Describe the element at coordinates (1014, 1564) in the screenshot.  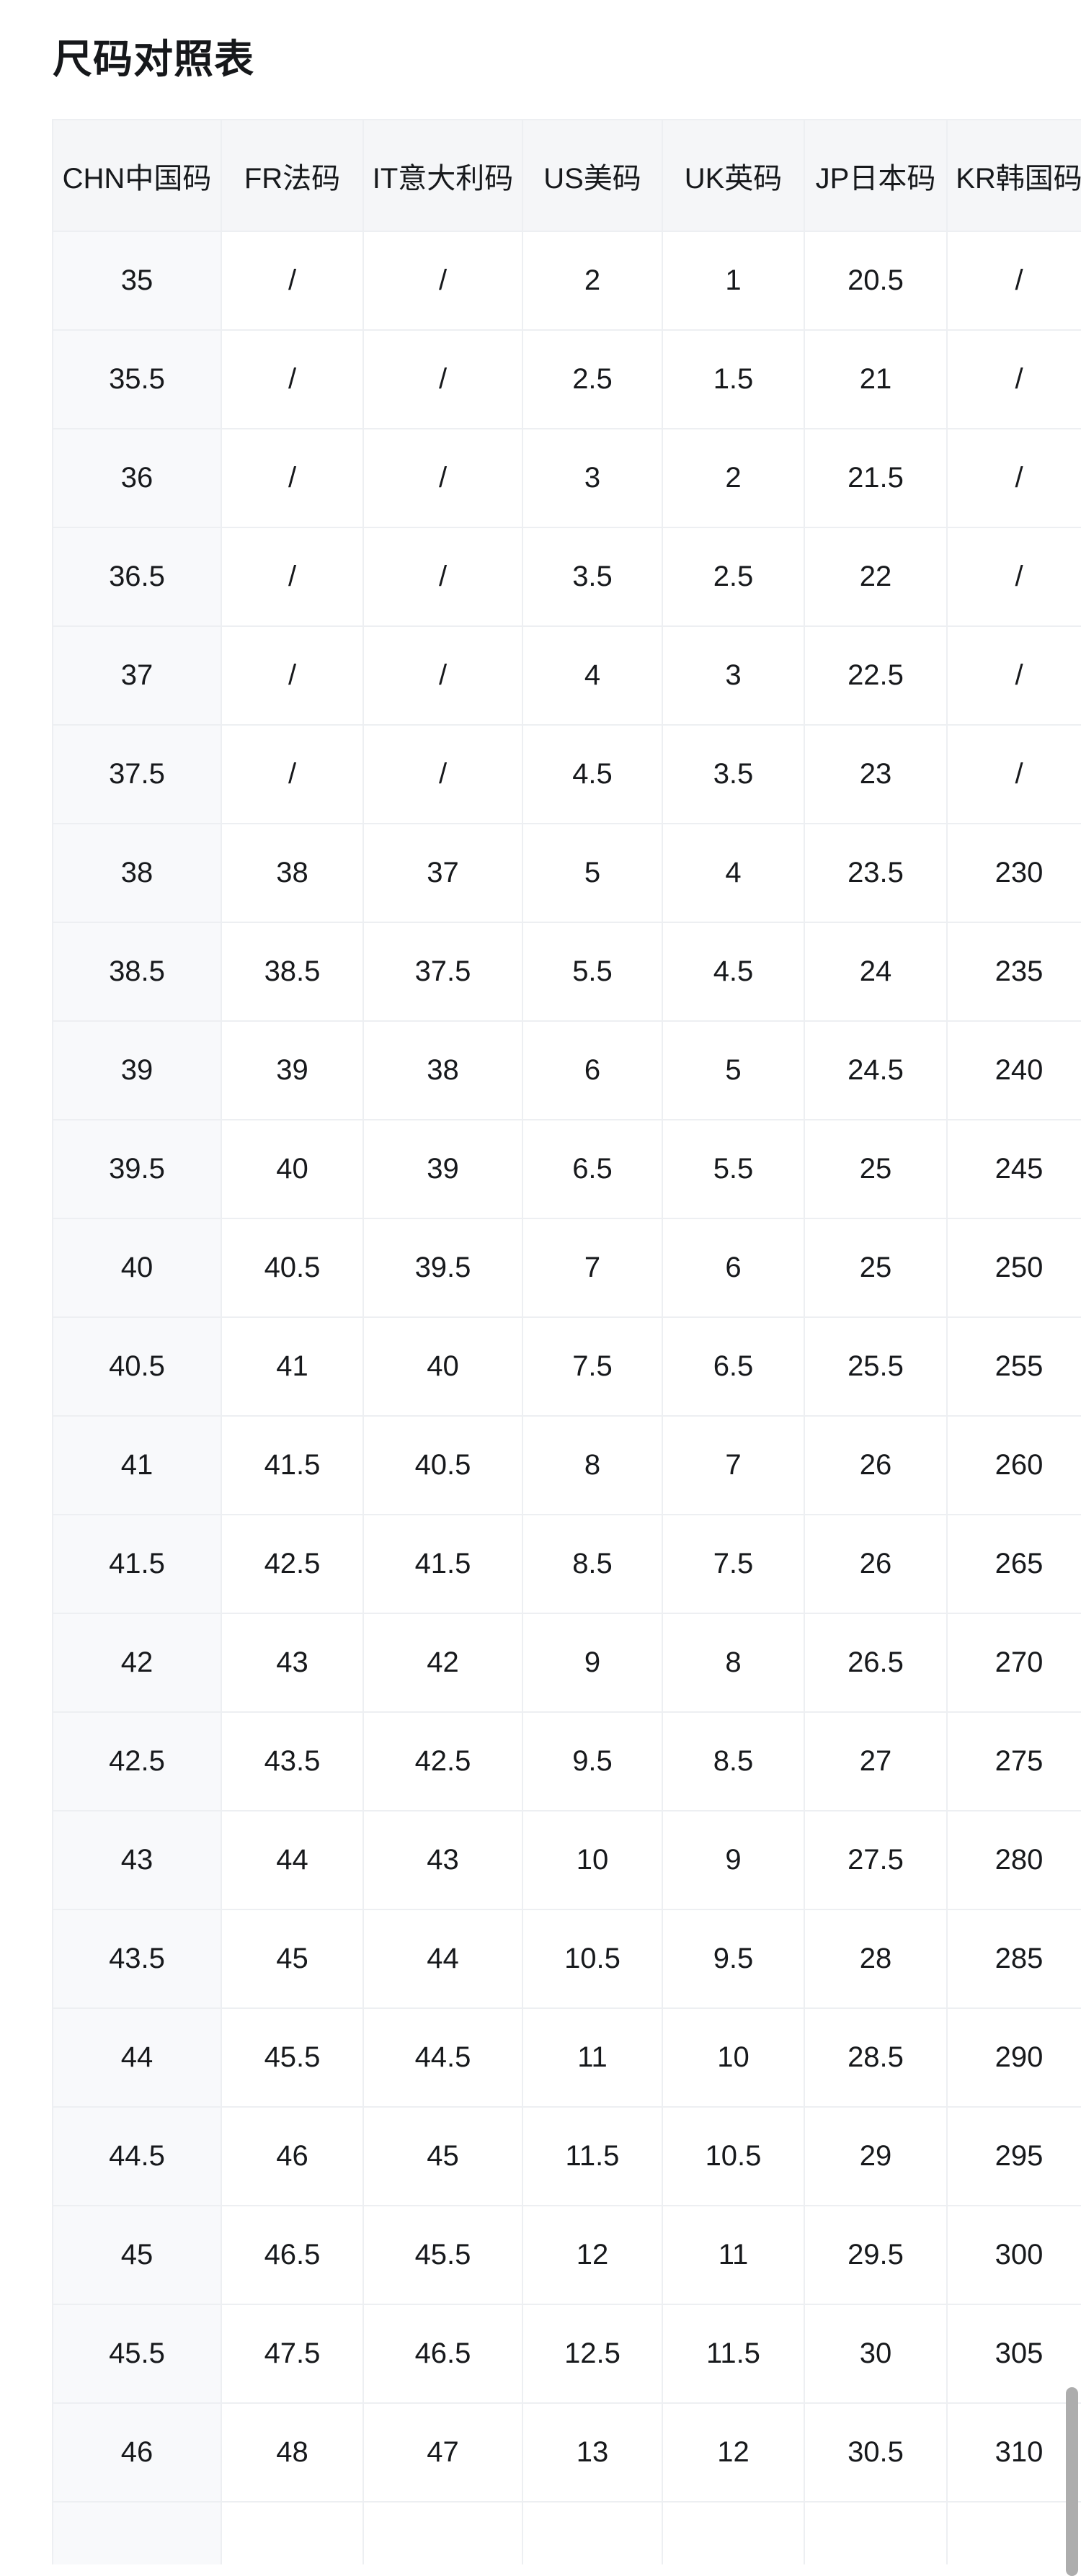
I see `table-cell: 265` at that location.